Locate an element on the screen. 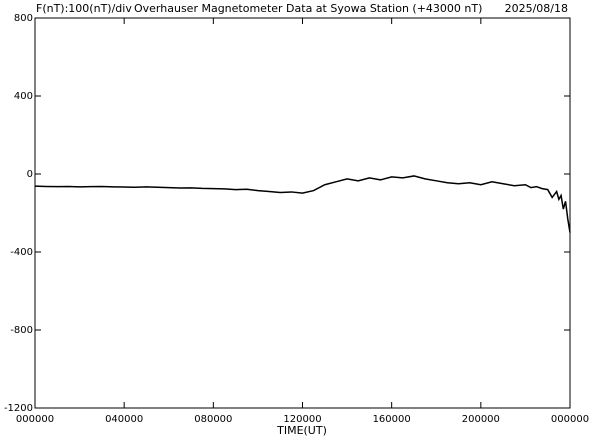 The height and width of the screenshot is (440, 592). date: 2025/08/18 is located at coordinates (536, 8).